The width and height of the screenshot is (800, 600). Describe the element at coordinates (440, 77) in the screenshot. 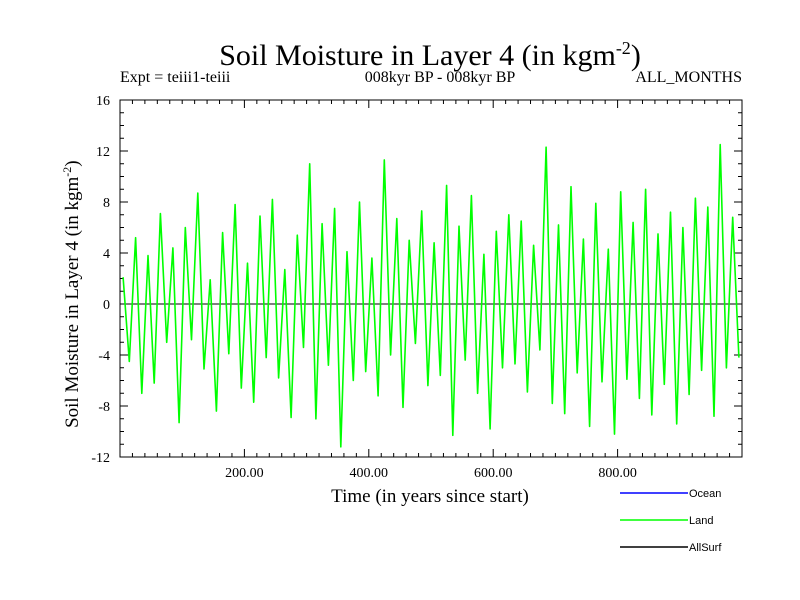

I see `period-label: 008kyr BP - 008kyr BP` at that location.